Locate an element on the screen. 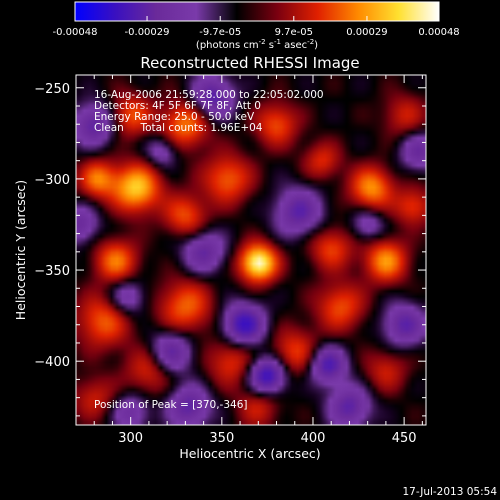 The height and width of the screenshot is (500, 500). y-axis-label: Heliocentric Y (arcsec) is located at coordinates (20, 250).